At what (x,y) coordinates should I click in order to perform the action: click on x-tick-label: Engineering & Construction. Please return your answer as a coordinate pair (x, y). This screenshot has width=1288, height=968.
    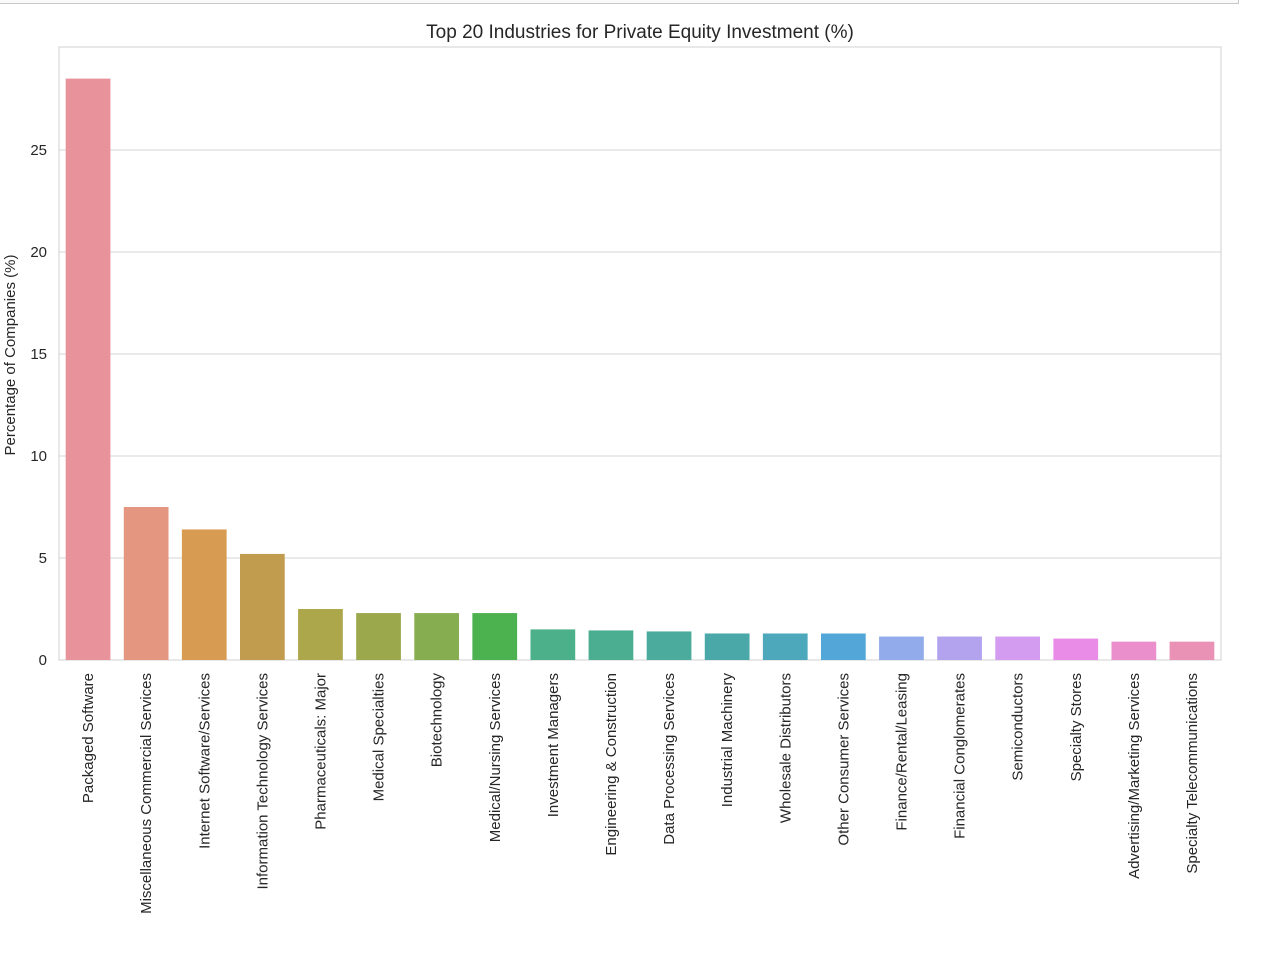
    Looking at the image, I should click on (611, 764).